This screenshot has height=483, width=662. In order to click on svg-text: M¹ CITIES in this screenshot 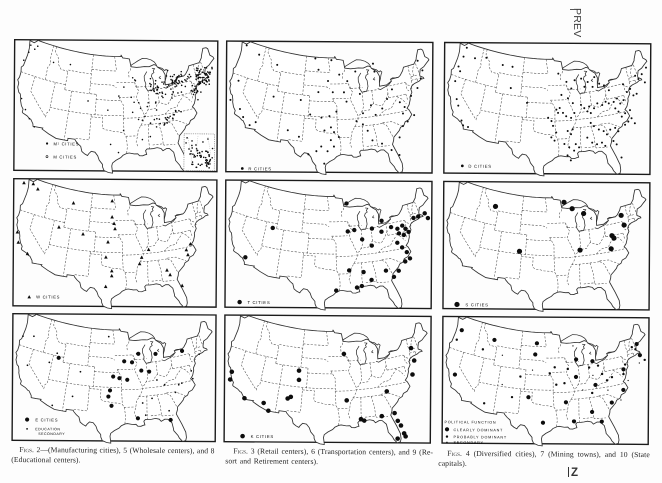, I will do `click(67, 143)`.